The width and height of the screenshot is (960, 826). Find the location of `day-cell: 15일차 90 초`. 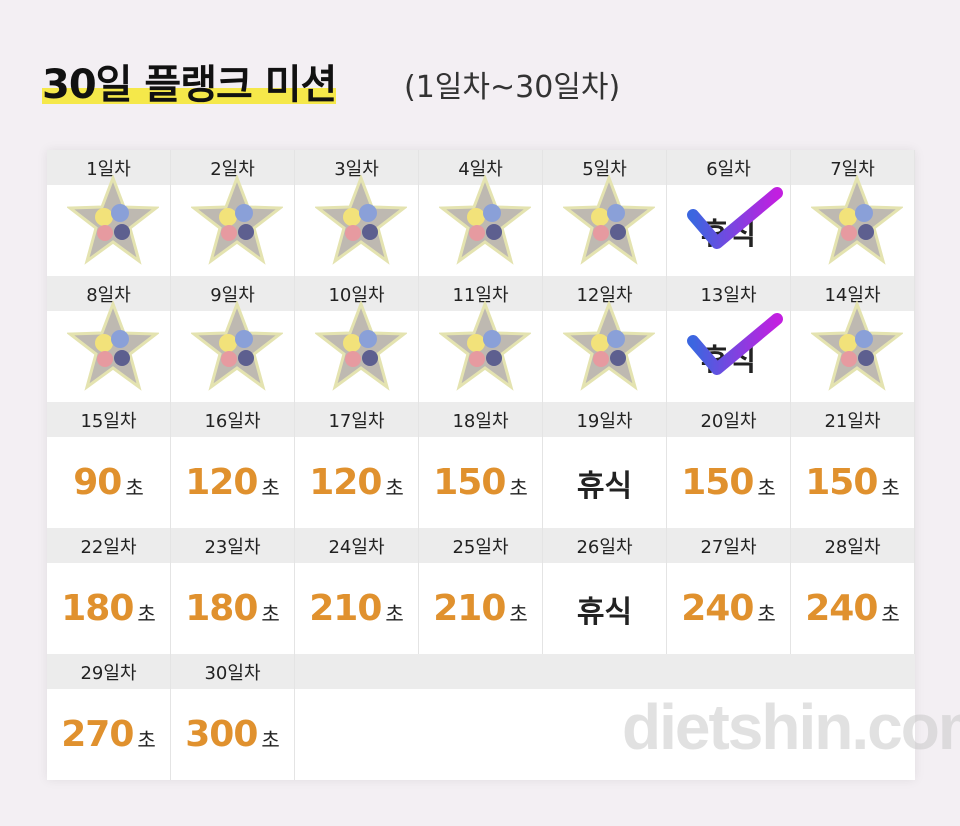

day-cell: 15일차 90 초 is located at coordinates (109, 465).